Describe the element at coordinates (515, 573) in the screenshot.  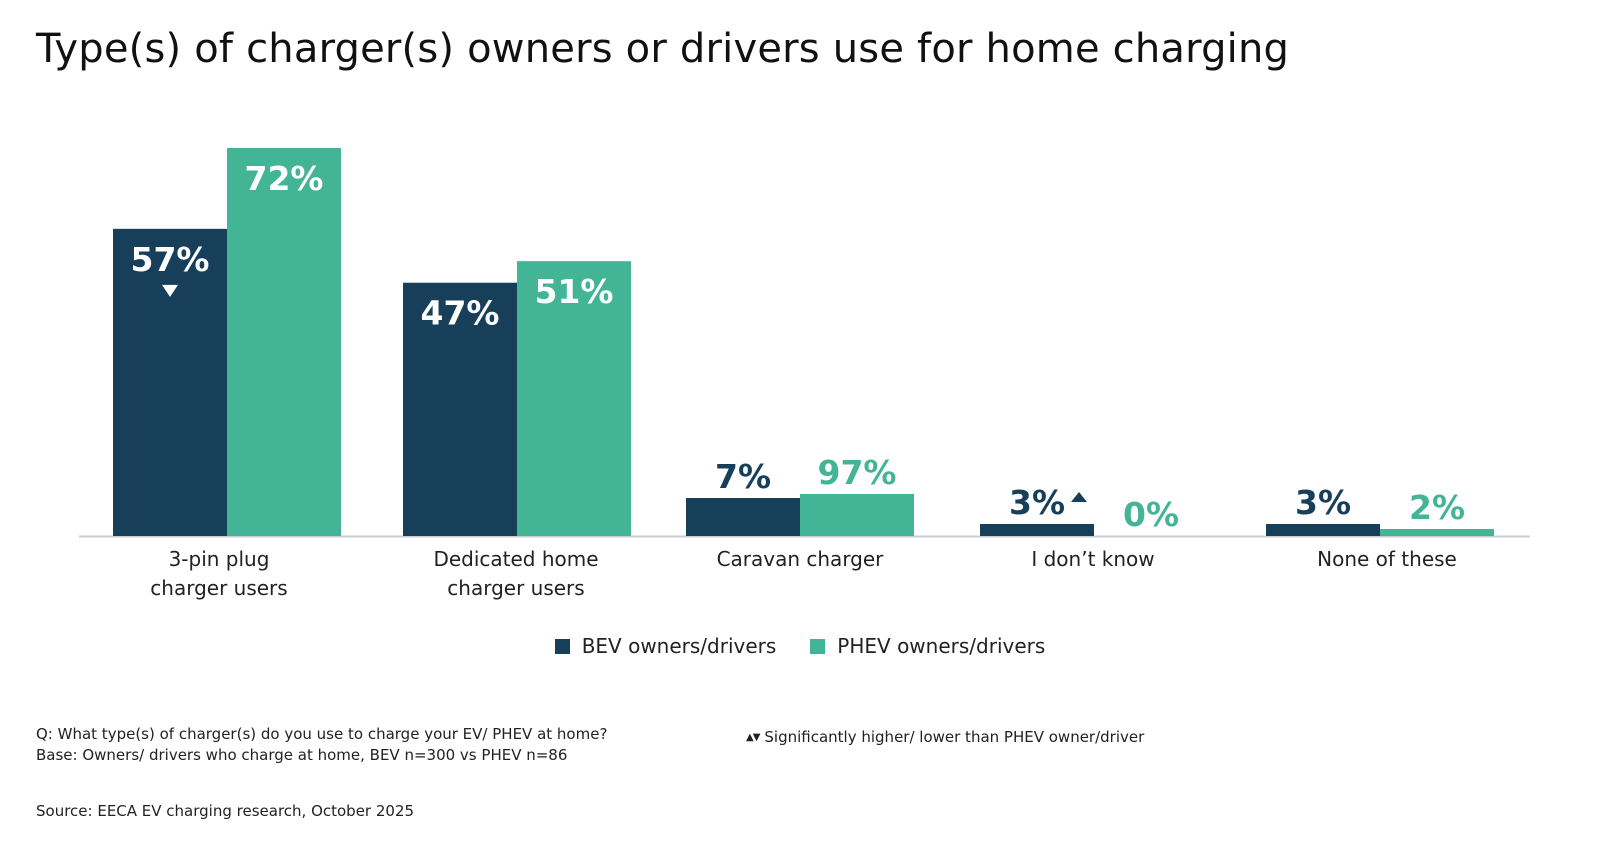
I see `category-label-2: Dedicated home charger users` at that location.